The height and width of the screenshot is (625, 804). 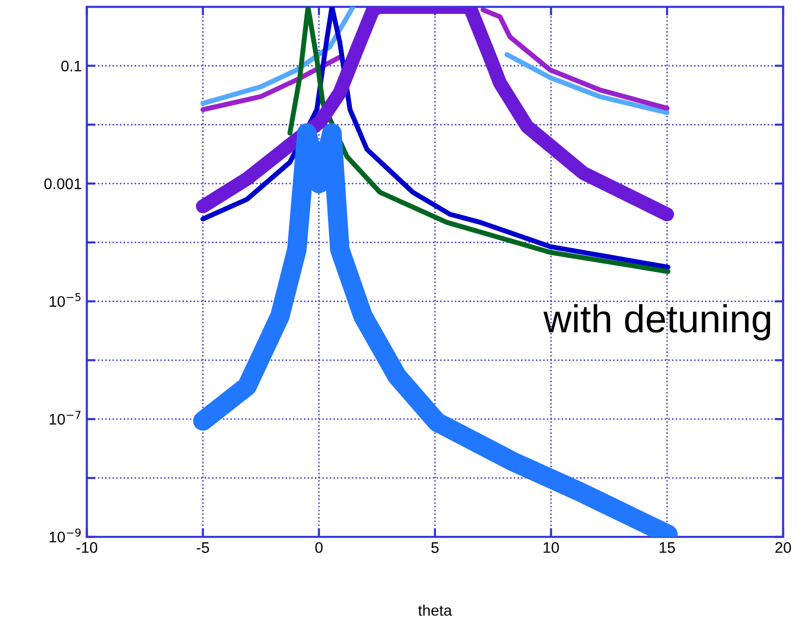 I want to click on x-tick-label: 20, so click(x=783, y=547).